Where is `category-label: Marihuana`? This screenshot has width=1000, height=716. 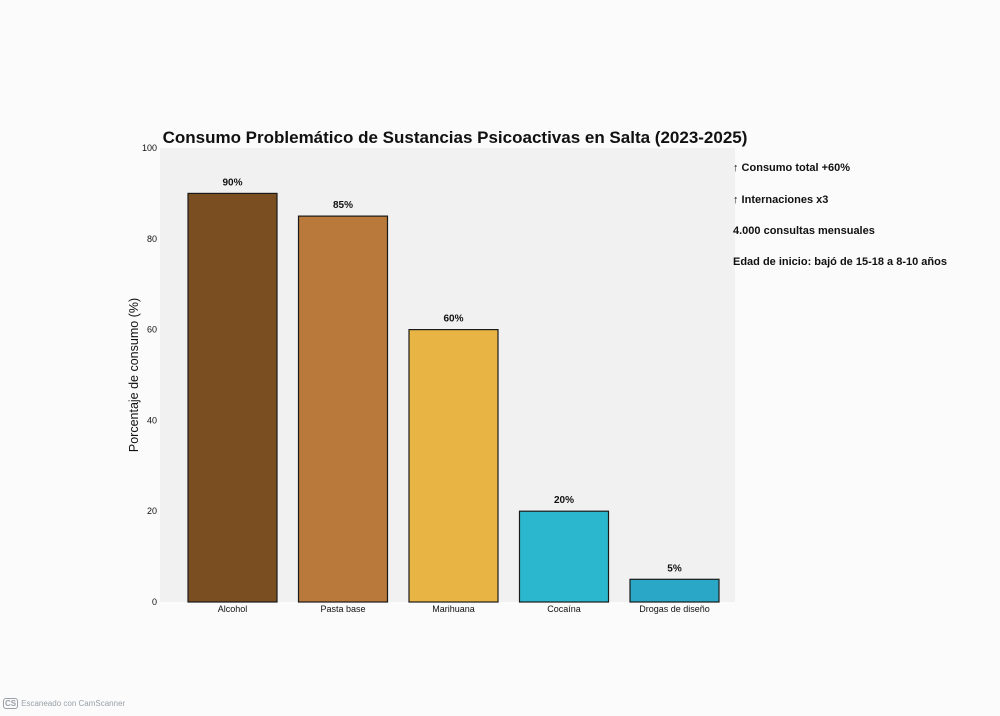 category-label: Marihuana is located at coordinates (453, 609).